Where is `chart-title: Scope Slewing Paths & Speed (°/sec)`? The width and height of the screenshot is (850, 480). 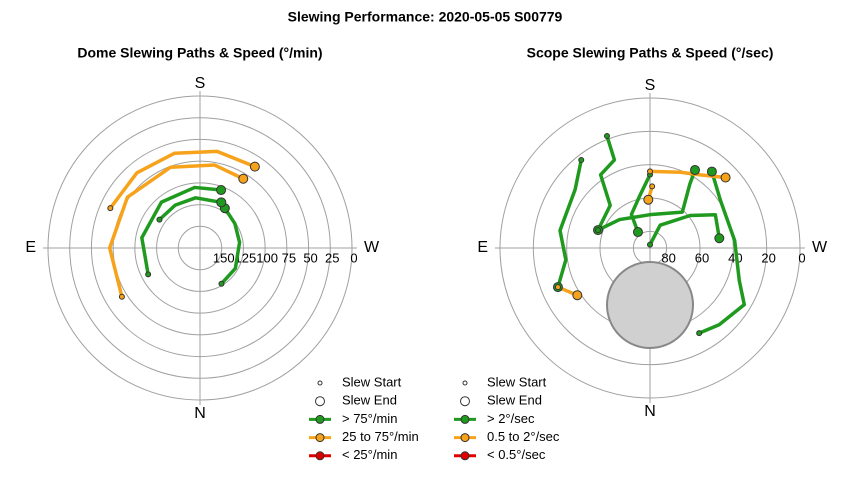 chart-title: Scope Slewing Paths & Speed (°/sec) is located at coordinates (650, 53).